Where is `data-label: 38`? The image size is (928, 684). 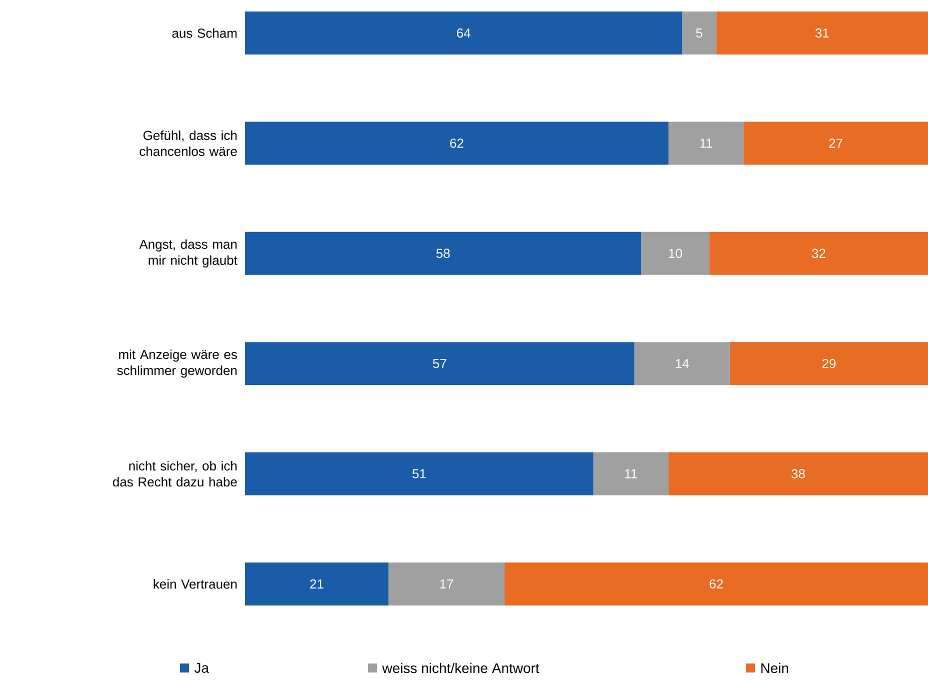
data-label: 38 is located at coordinates (798, 473).